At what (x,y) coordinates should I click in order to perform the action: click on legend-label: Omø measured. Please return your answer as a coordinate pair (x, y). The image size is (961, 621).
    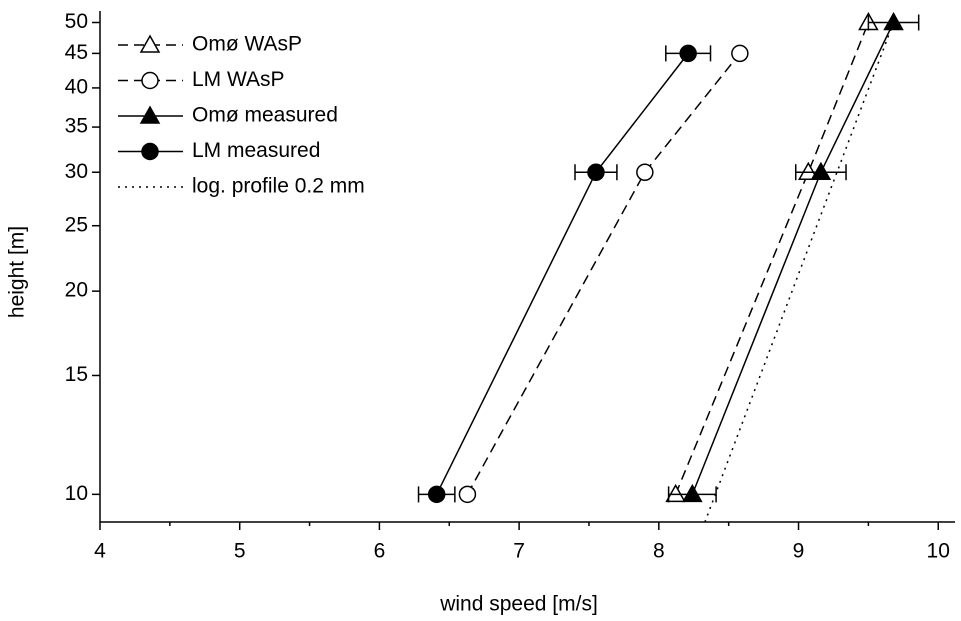
    Looking at the image, I should click on (265, 115).